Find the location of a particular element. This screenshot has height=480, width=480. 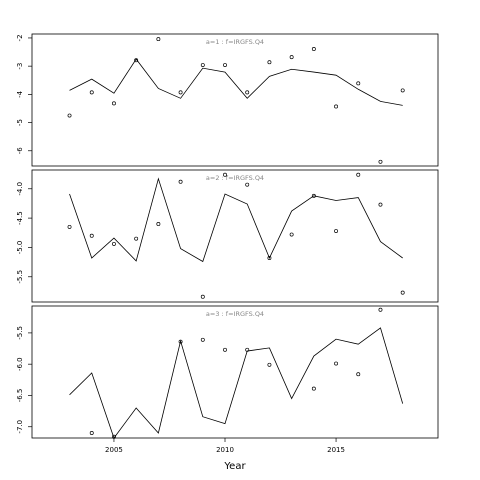

y-tick-label: -6 is located at coordinates (20, 151).